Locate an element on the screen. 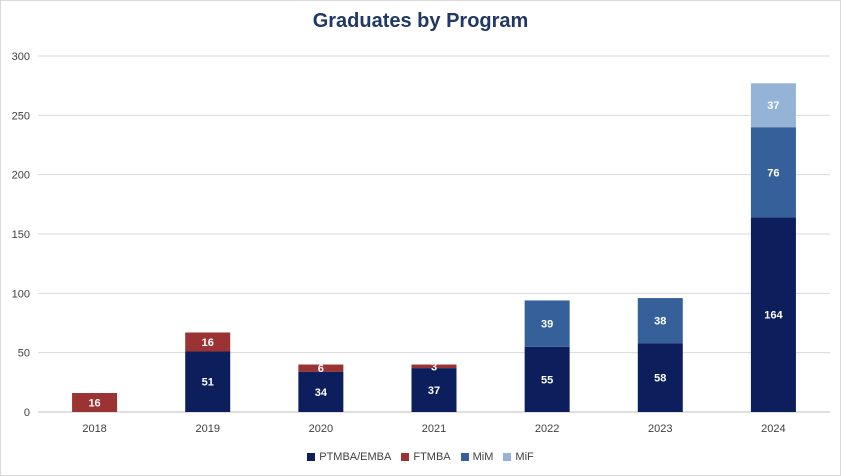 This screenshot has height=476, width=841. data-label: 6 is located at coordinates (321, 369).